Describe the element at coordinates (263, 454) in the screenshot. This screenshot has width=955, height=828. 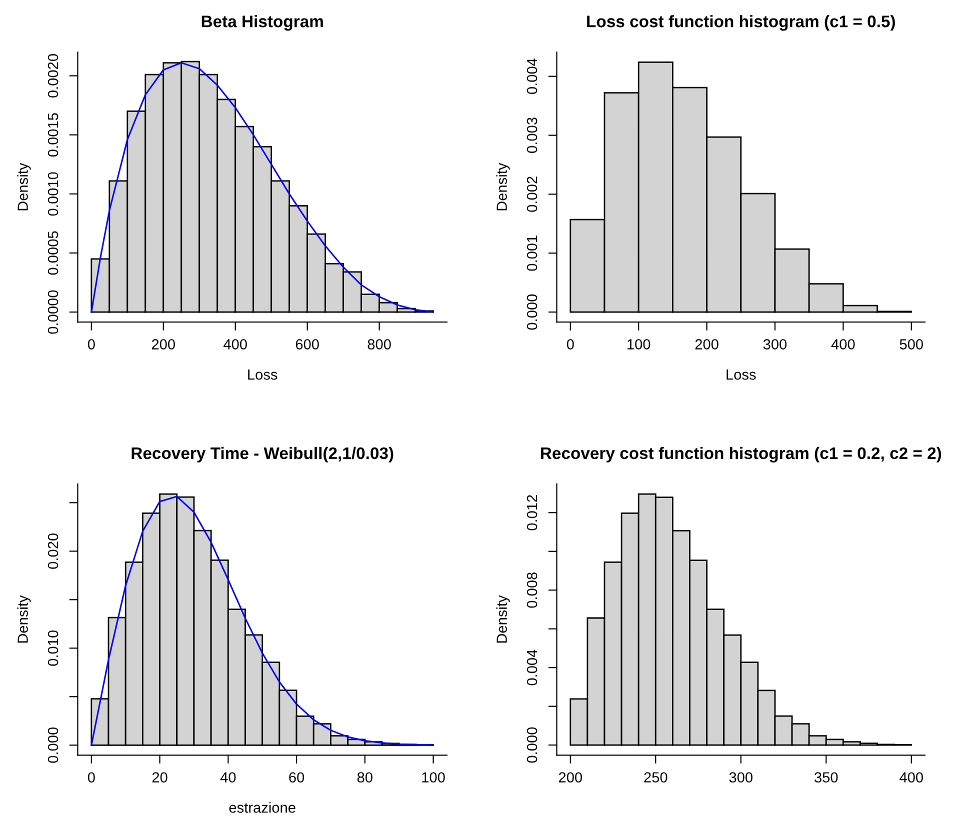
I see `chart-title: Recovery Time - Weibull(2,1/0.03)` at that location.